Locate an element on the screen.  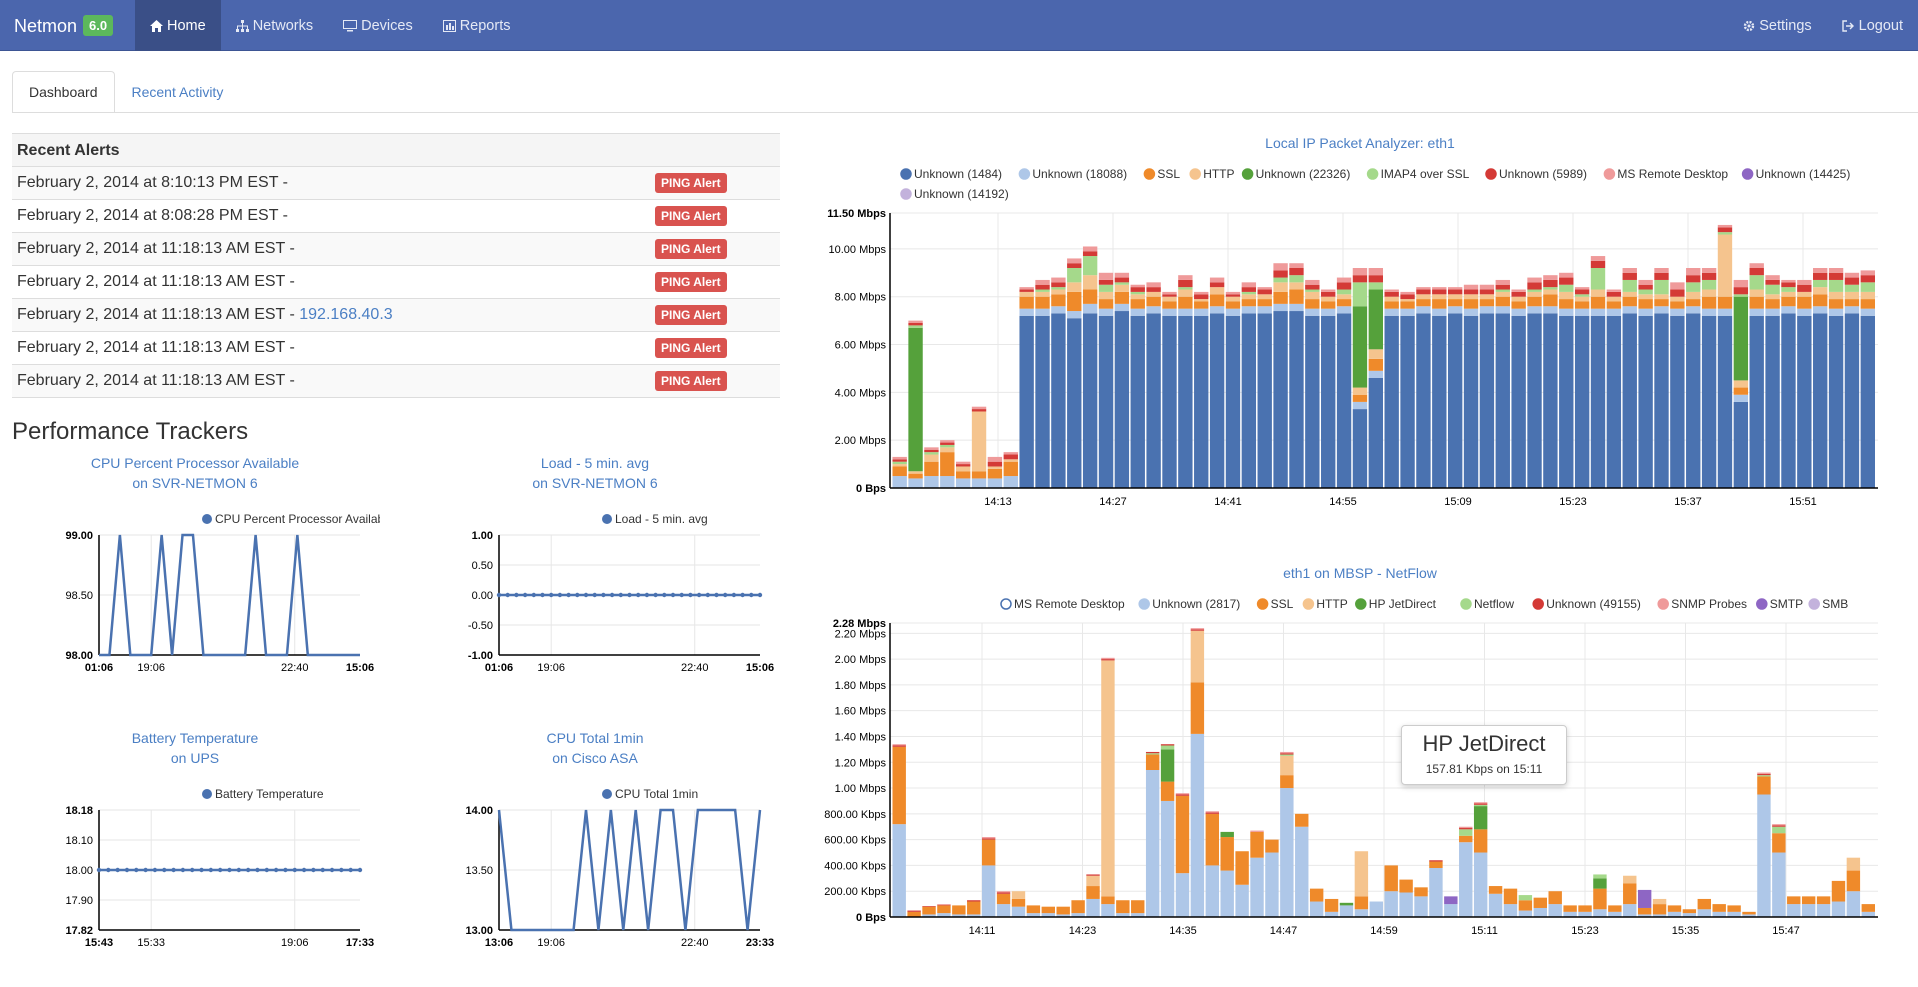
brand: Netmon 6.0 is located at coordinates (64, 26).